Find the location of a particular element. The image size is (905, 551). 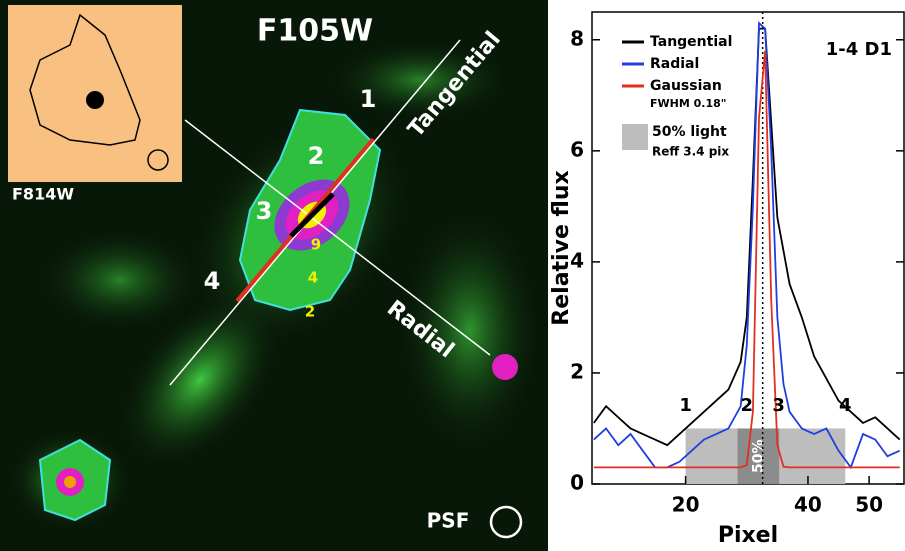

region-label: 50% is located at coordinates (758, 456).